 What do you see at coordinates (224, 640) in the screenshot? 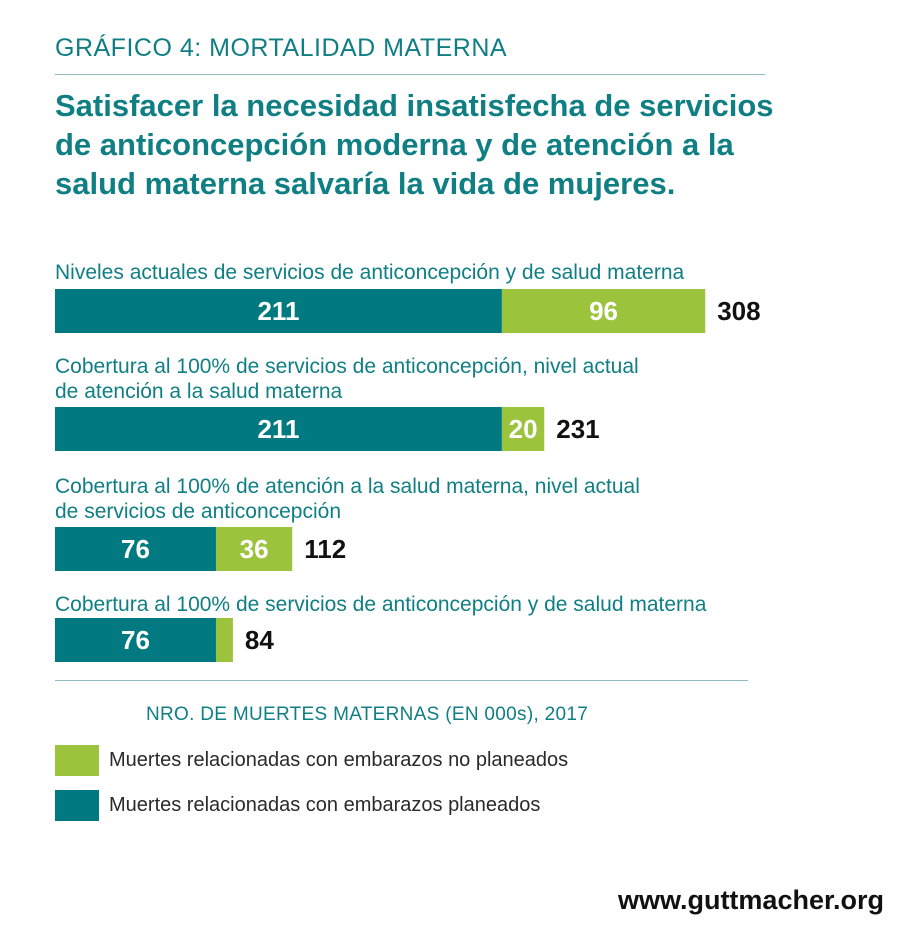
I see `bar-segment-4-unplanned` at bounding box center [224, 640].